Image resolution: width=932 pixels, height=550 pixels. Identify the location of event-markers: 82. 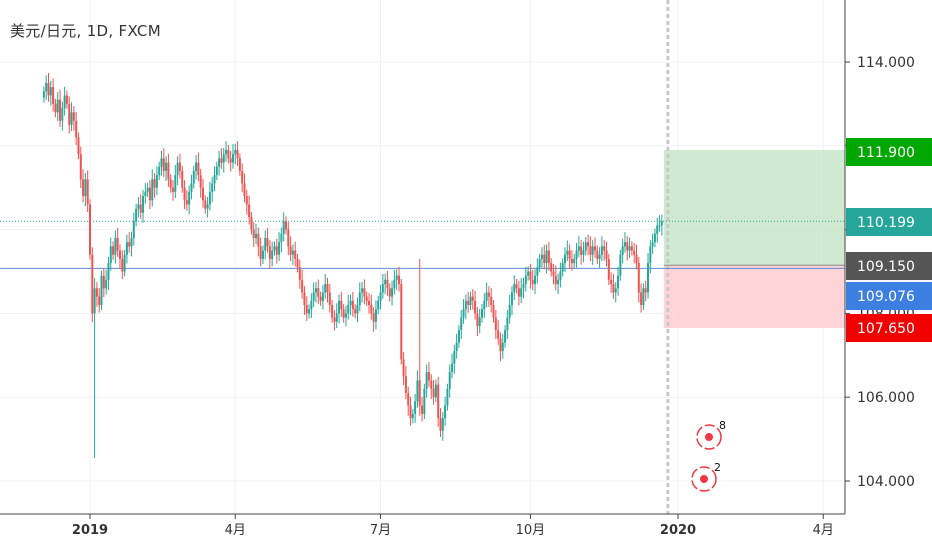
(708, 455).